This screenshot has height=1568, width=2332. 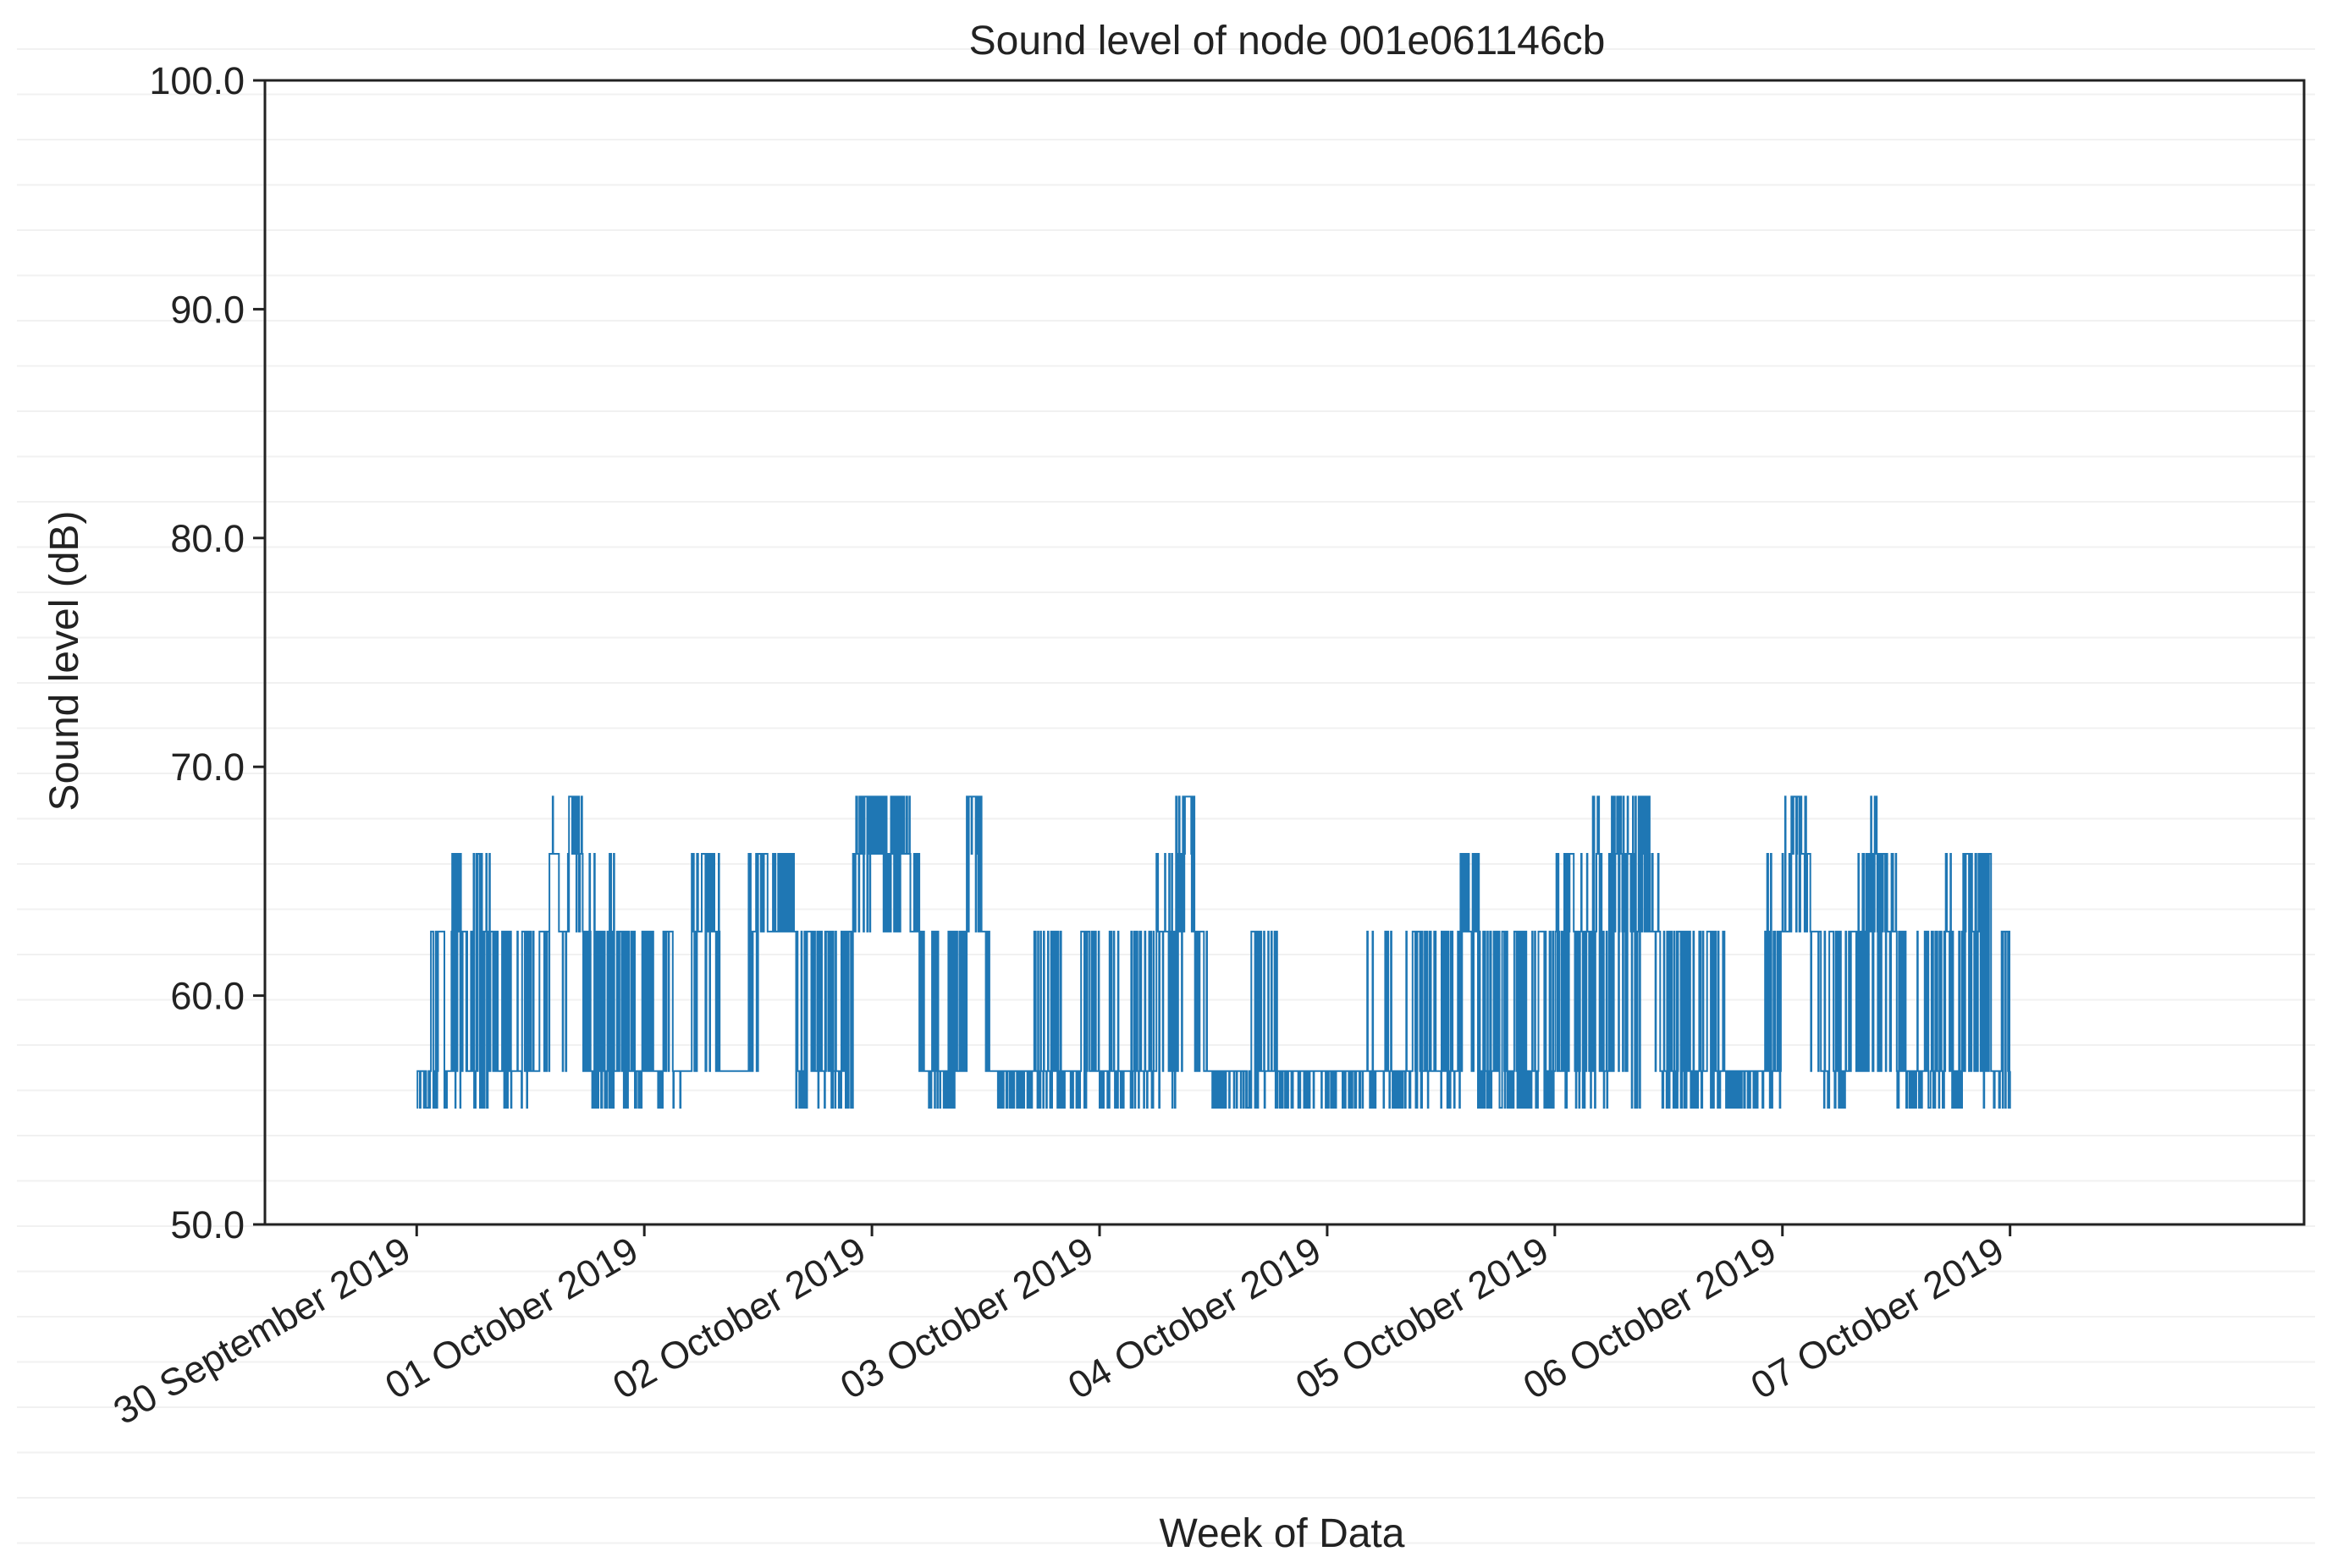 What do you see at coordinates (207, 309) in the screenshot?
I see `y-tick-label: 90.0` at bounding box center [207, 309].